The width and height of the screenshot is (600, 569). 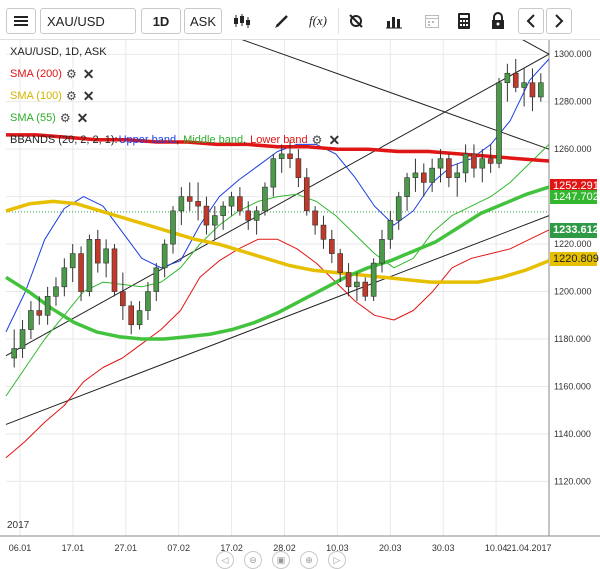 I want to click on price-side-selector: ASK, so click(x=203, y=21).